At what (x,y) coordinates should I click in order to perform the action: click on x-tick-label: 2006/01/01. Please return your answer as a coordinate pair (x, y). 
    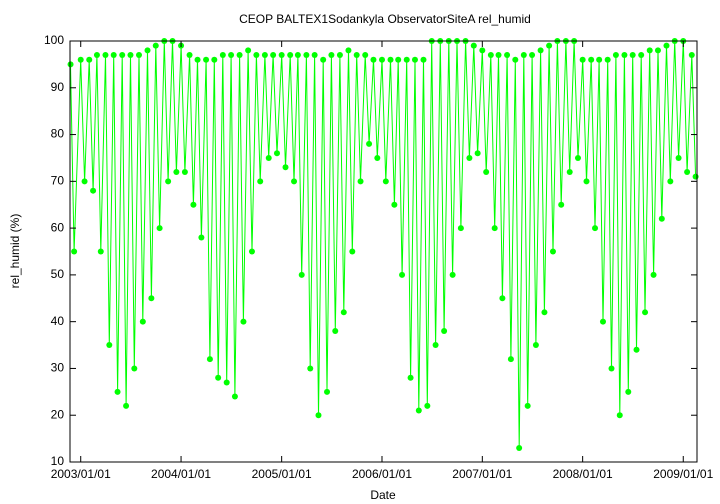
    Looking at the image, I should click on (382, 474).